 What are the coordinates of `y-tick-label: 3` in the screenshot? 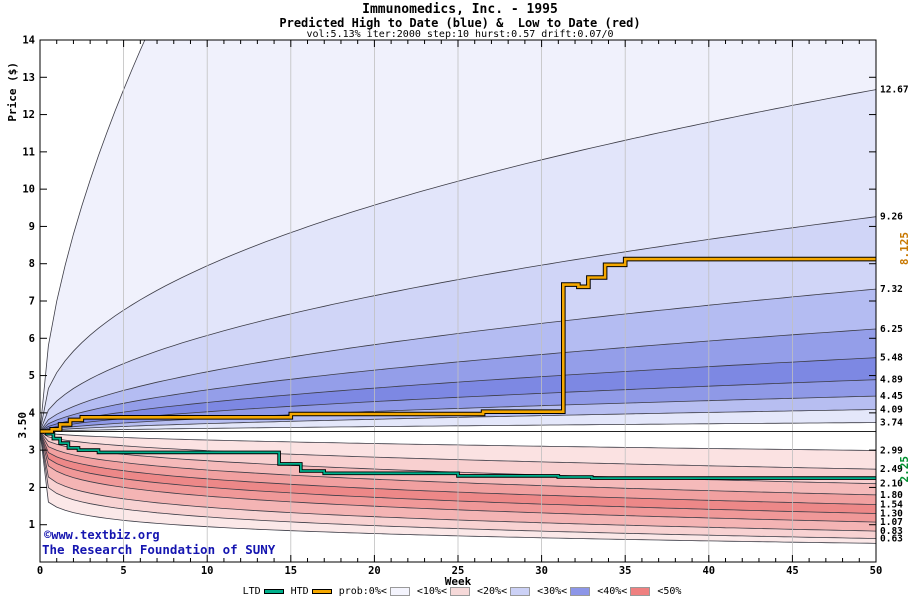 It's located at (32, 451).